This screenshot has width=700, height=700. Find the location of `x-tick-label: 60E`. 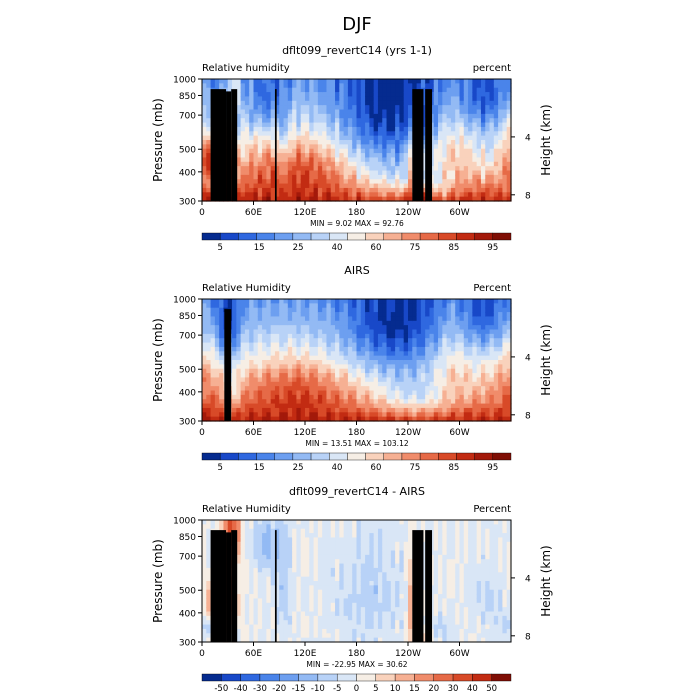

x-tick-label: 60E is located at coordinates (253, 433).